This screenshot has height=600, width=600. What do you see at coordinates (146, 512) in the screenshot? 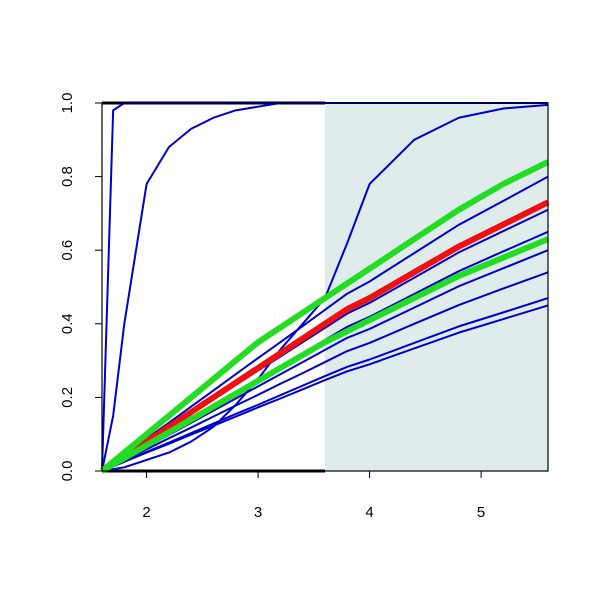
I see `x-tick-label: 2` at bounding box center [146, 512].